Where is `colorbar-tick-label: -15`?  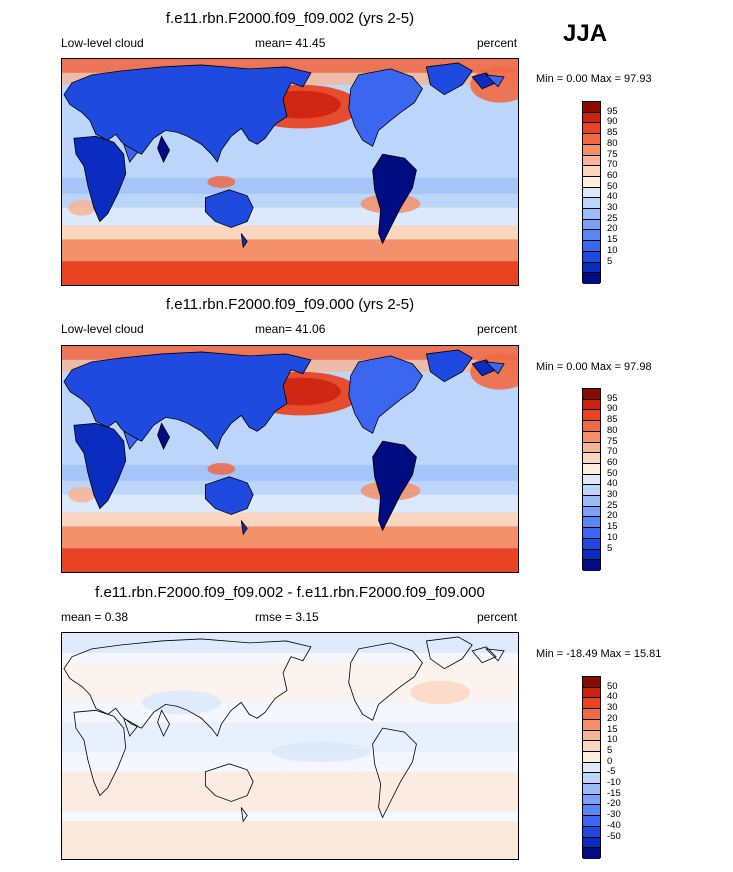 colorbar-tick-label: -15 is located at coordinates (614, 793).